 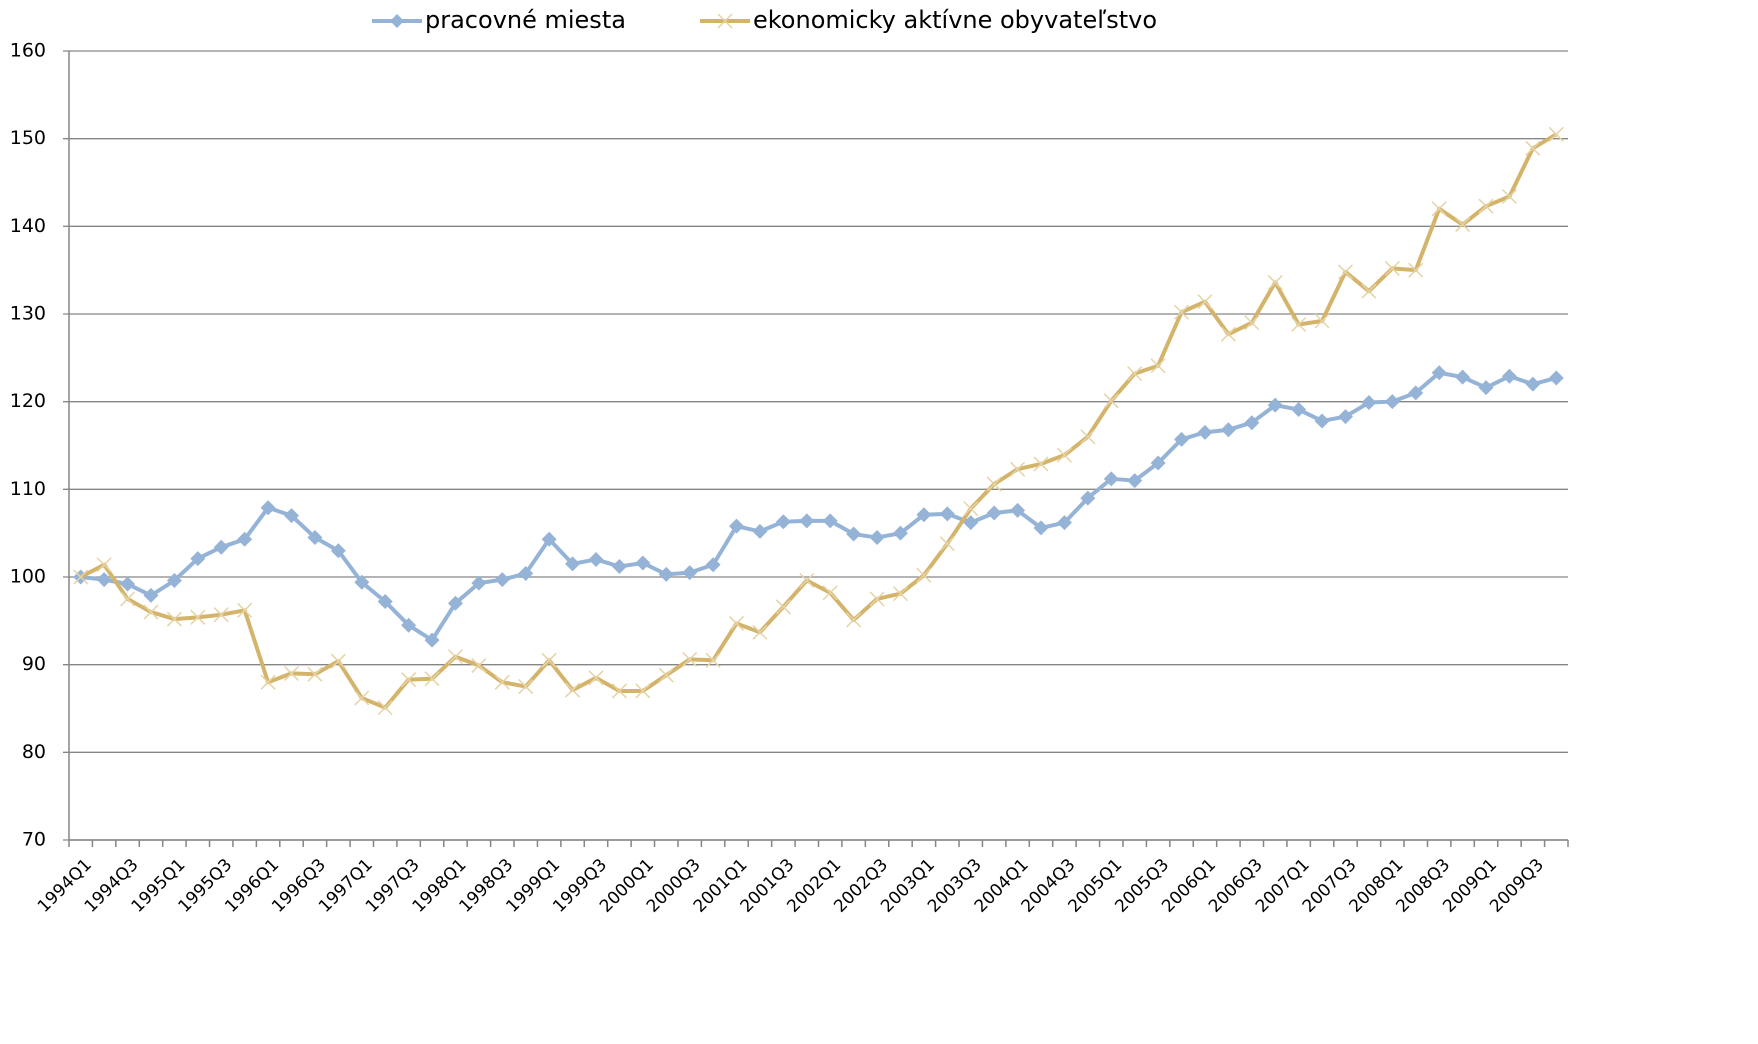 I want to click on y-tick-label: 120, so click(x=28, y=401).